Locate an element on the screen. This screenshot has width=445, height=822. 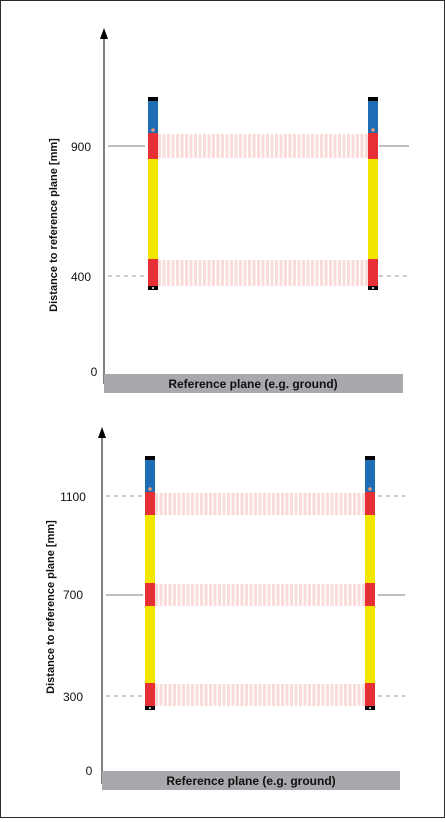
bottom-y-axis-label: Distance to reference plane [mm] is located at coordinates (51, 607).